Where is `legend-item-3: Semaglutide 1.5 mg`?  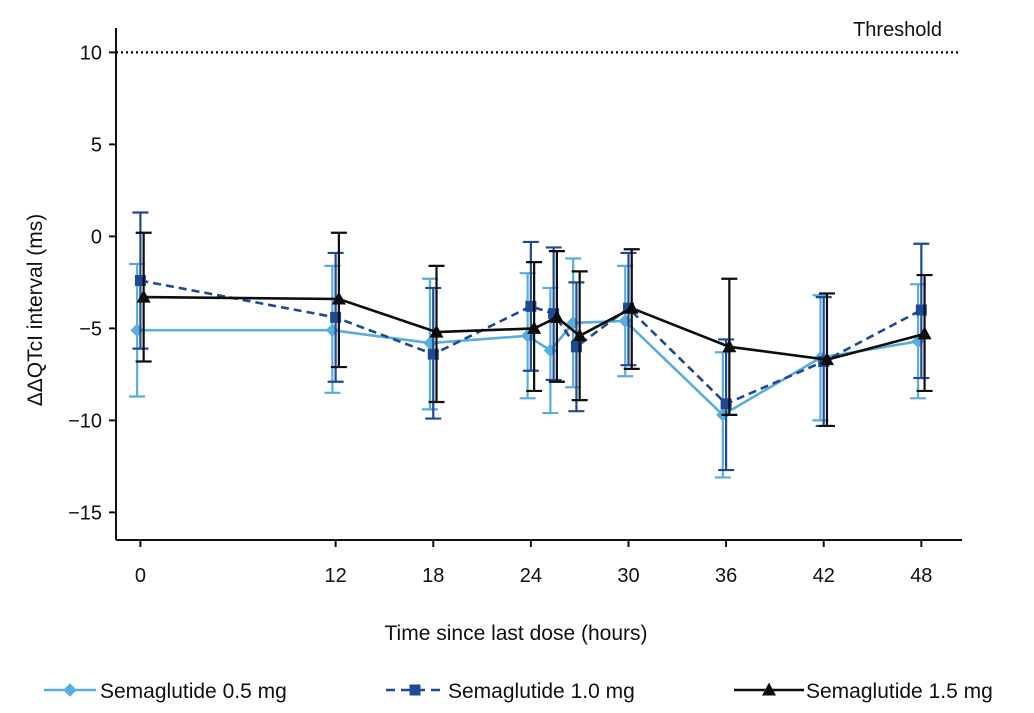
legend-item-3: Semaglutide 1.5 mg is located at coordinates (863, 691).